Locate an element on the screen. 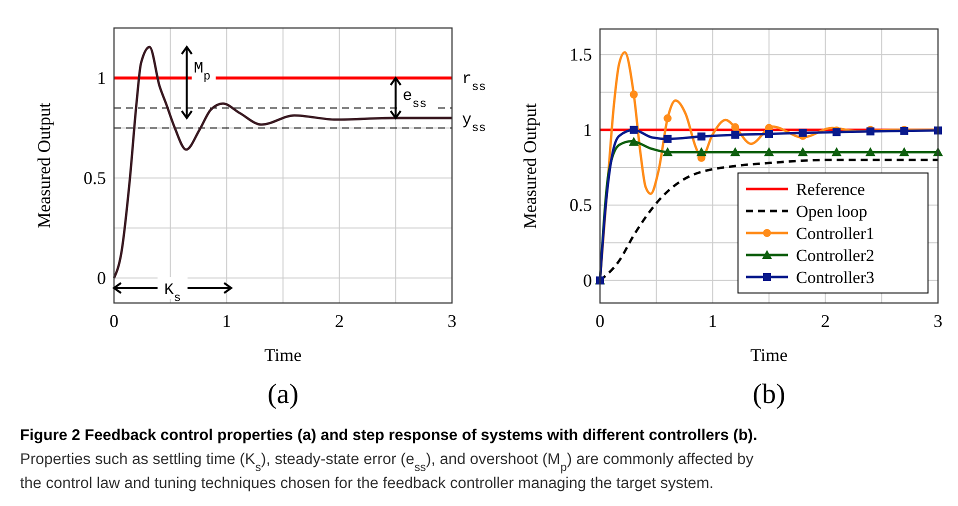 Image resolution: width=958 pixels, height=506 pixels. text: Properties such as settling time (K$_{s}$), steady-state error (e$_{ss}$), and overshoot (M$_{p}$) are commonly affected by is located at coordinates (387, 462).